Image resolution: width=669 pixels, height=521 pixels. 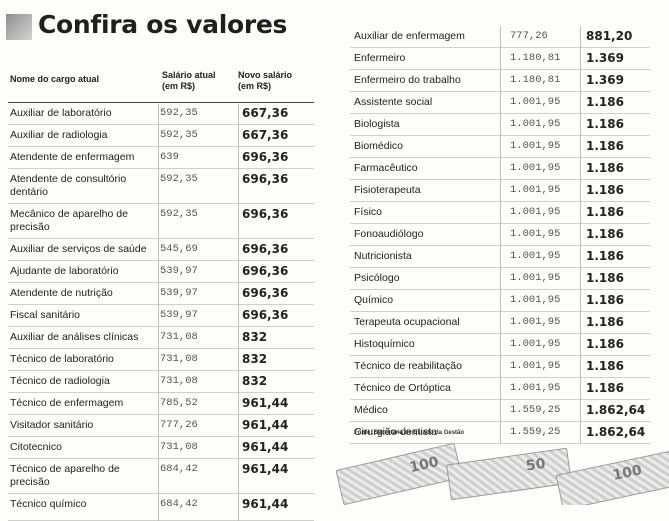 I want to click on header-cargo: Nome do cargo atual, so click(x=55, y=79).